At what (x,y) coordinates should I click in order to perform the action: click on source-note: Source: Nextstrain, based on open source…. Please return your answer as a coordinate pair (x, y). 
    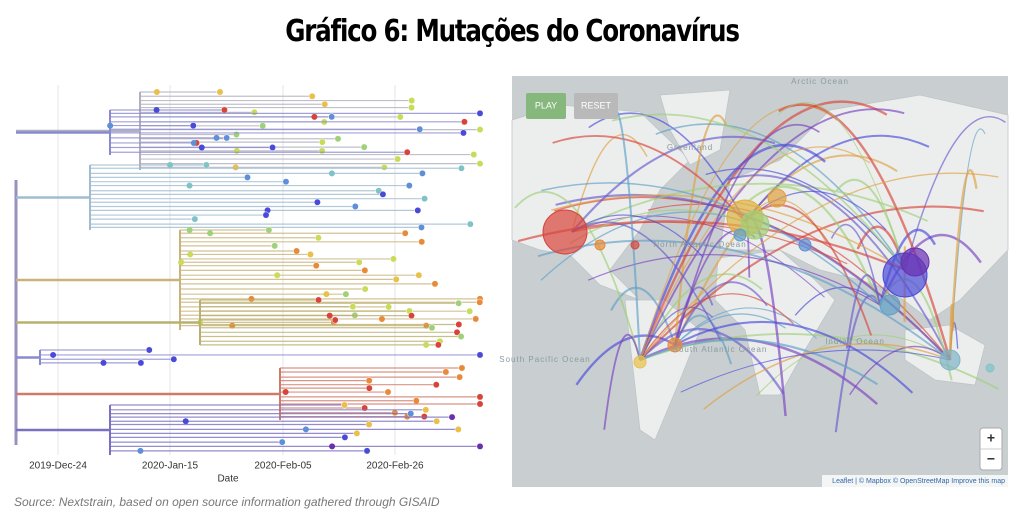
    Looking at the image, I should click on (227, 502).